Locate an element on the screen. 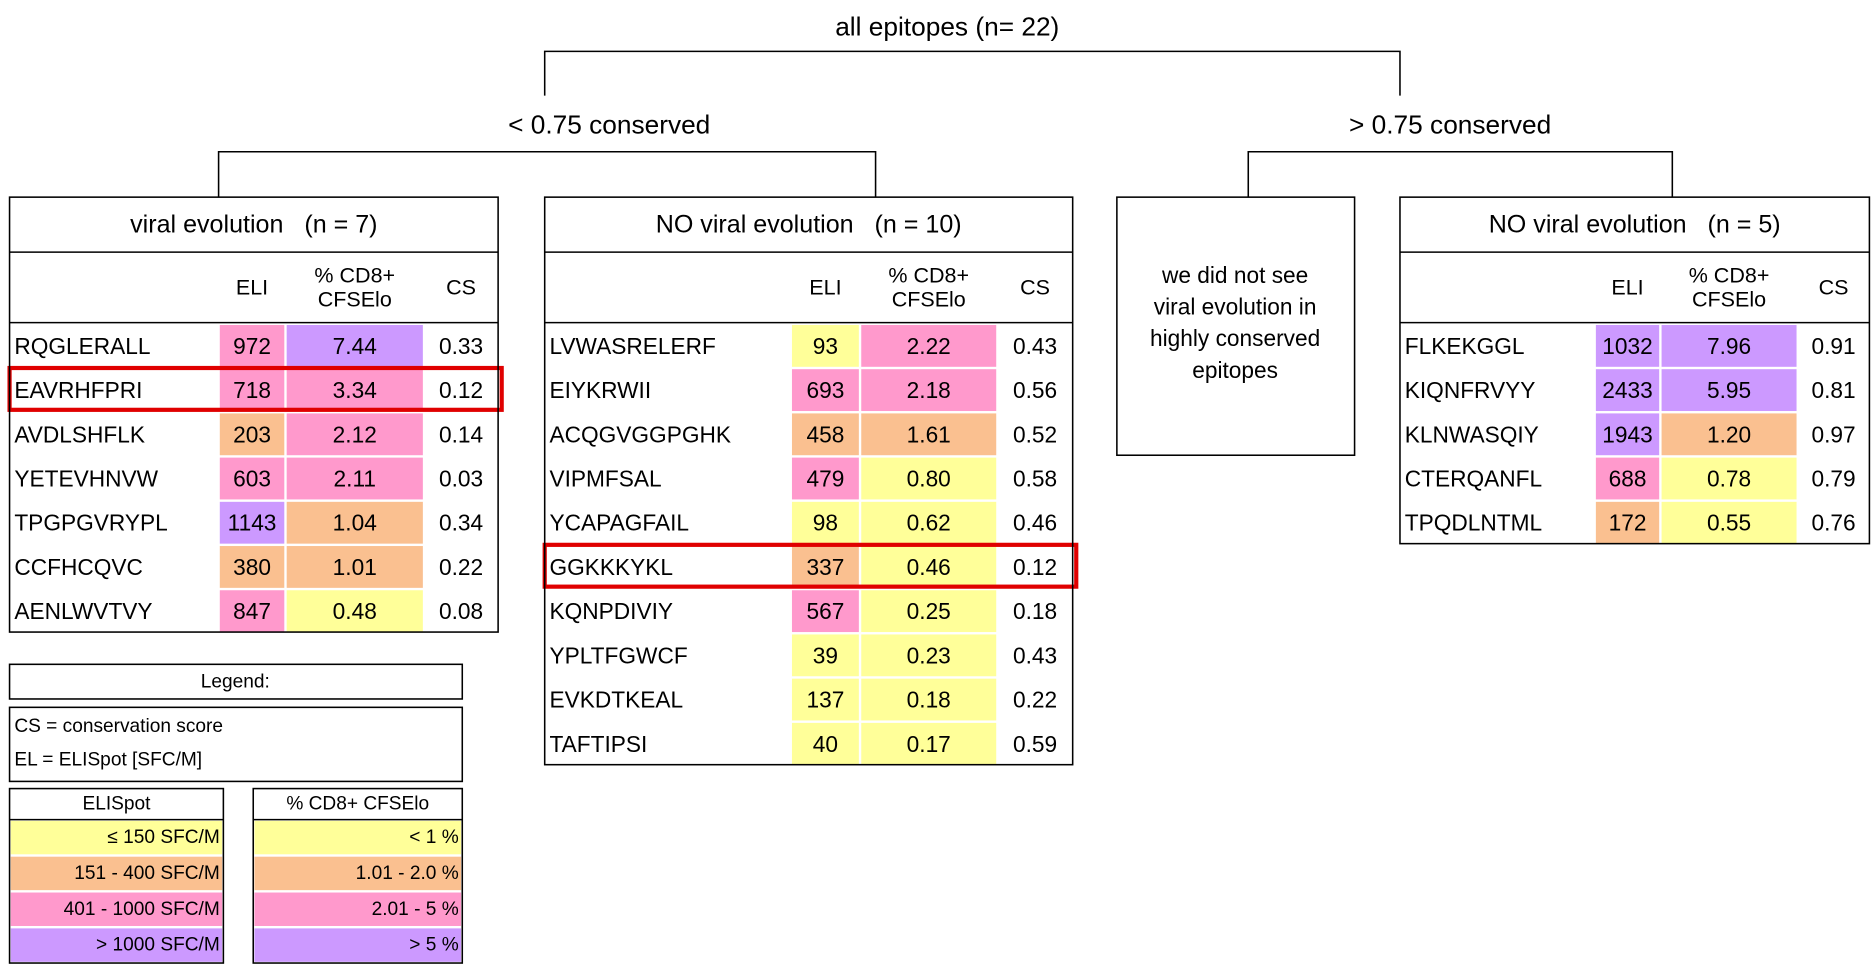  legend-item: < 1 % is located at coordinates (433, 837).